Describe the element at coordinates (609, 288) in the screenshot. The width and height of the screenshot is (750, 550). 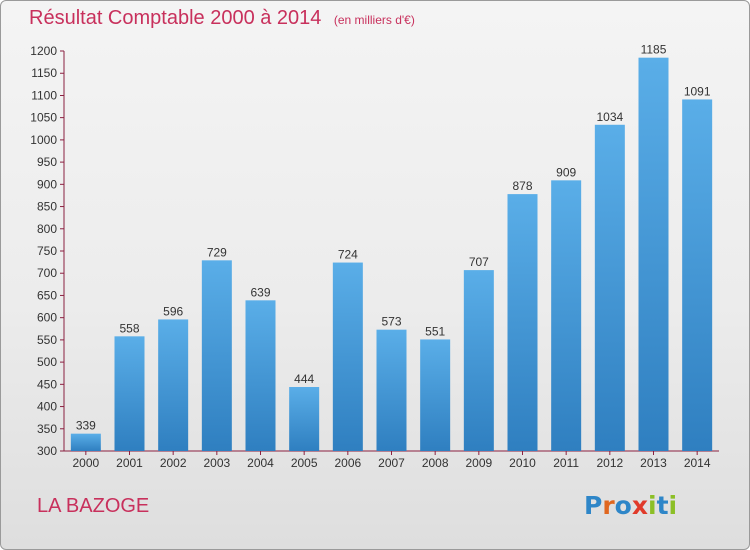
I see `bar-2012` at that location.